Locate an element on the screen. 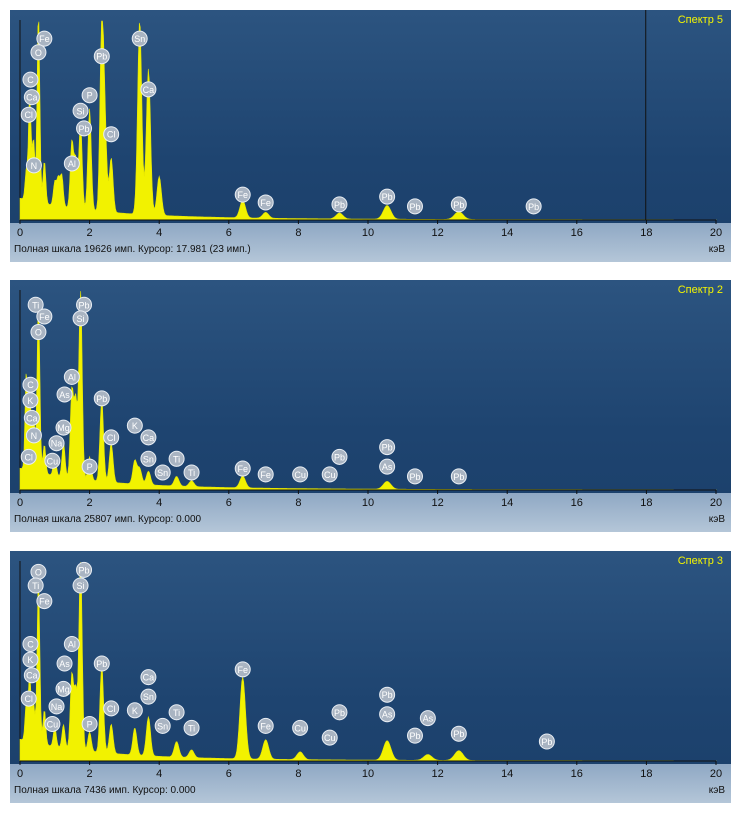 This screenshot has height=813, width=743. element-label: K is located at coordinates (134, 710).